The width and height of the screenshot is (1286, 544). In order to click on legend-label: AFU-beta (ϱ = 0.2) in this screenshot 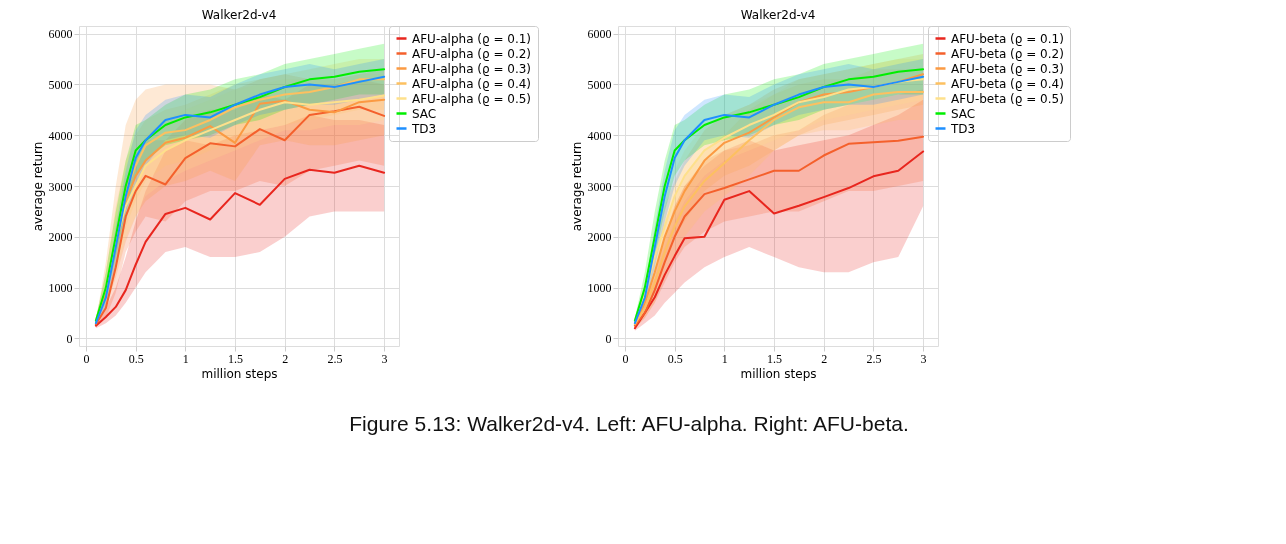, I will do `click(1007, 53)`.